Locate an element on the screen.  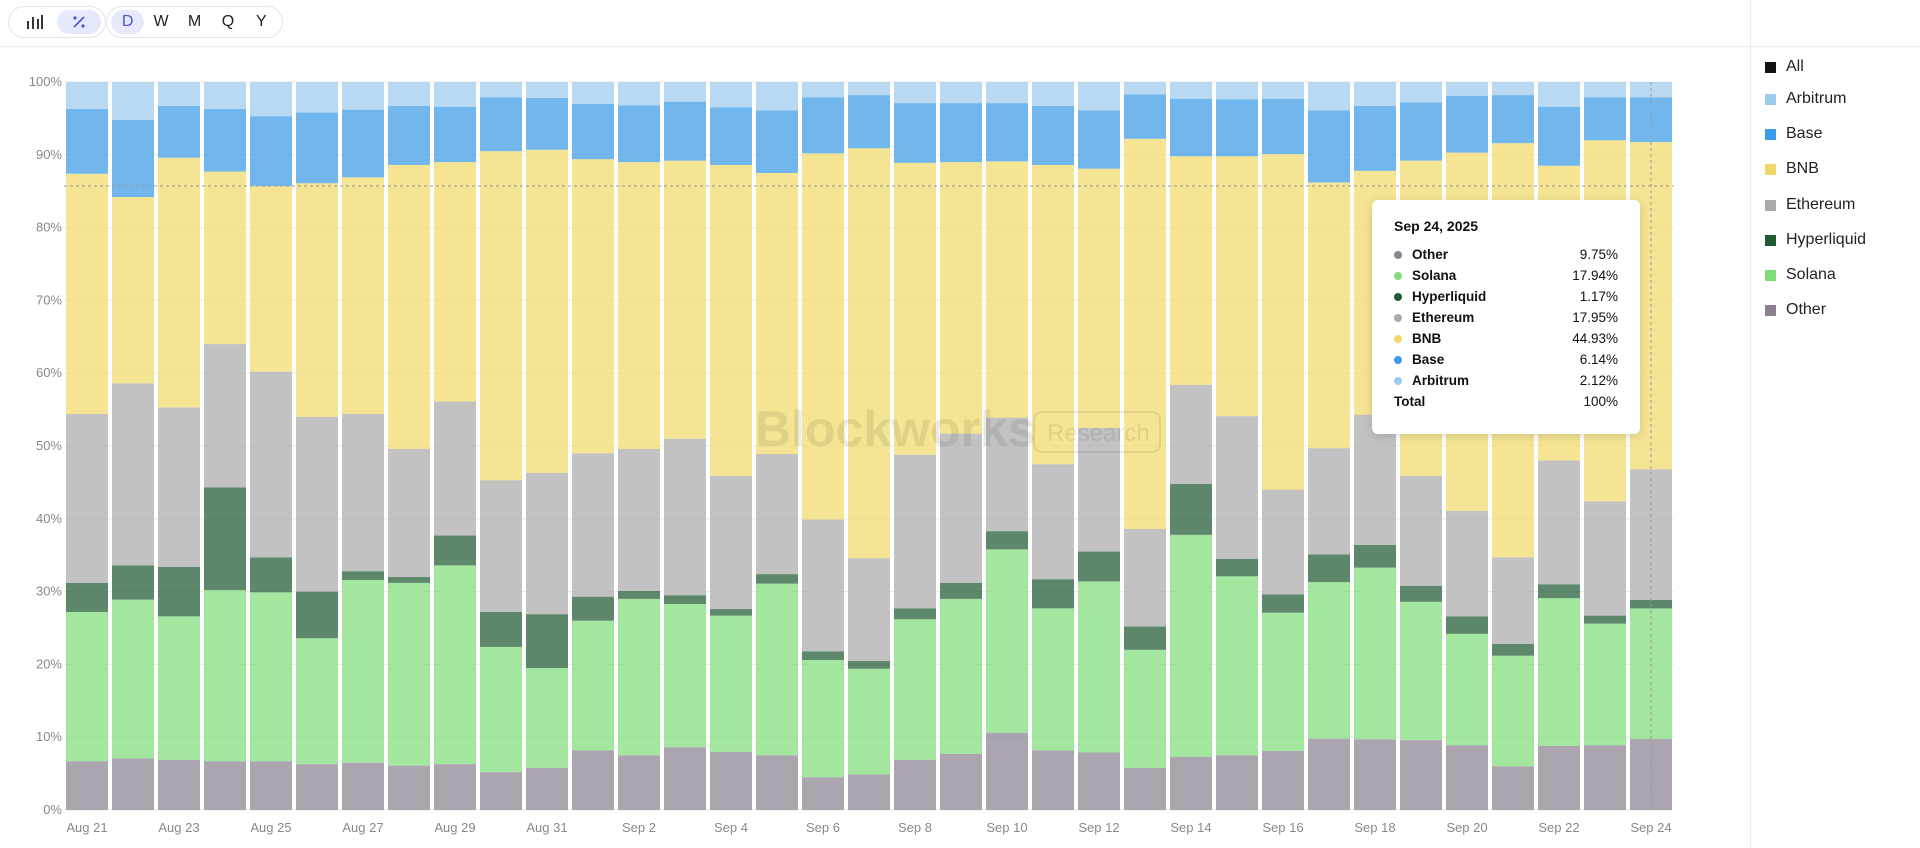
legend-item-all: All is located at coordinates (1784, 67).